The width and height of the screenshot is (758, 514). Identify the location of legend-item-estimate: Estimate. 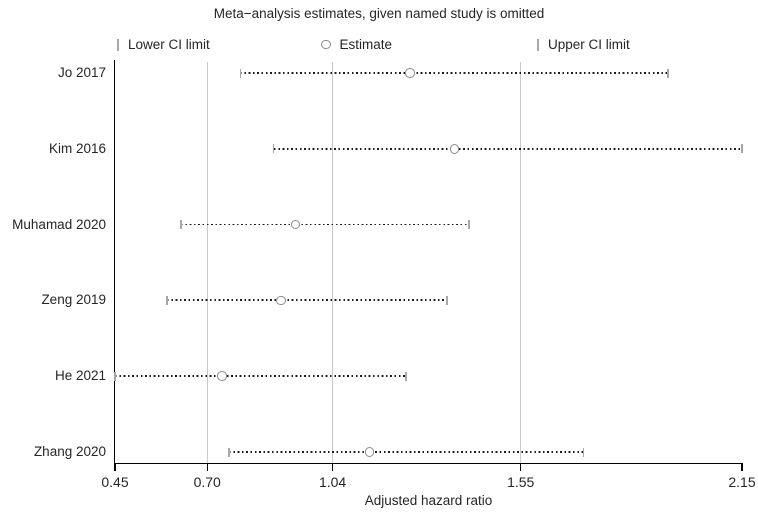
(356, 44).